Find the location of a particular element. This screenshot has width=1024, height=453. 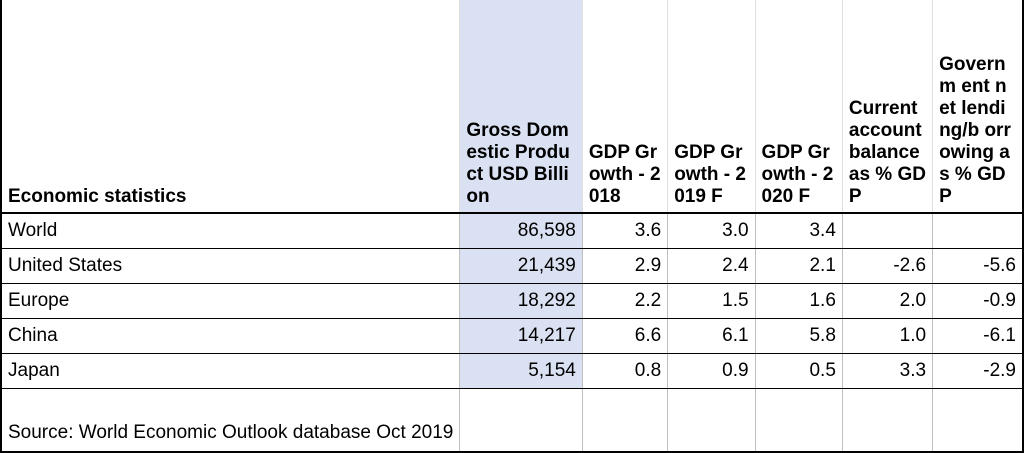

header-gdp-growth-2018: GDP Growth - 2018 is located at coordinates (624, 107).